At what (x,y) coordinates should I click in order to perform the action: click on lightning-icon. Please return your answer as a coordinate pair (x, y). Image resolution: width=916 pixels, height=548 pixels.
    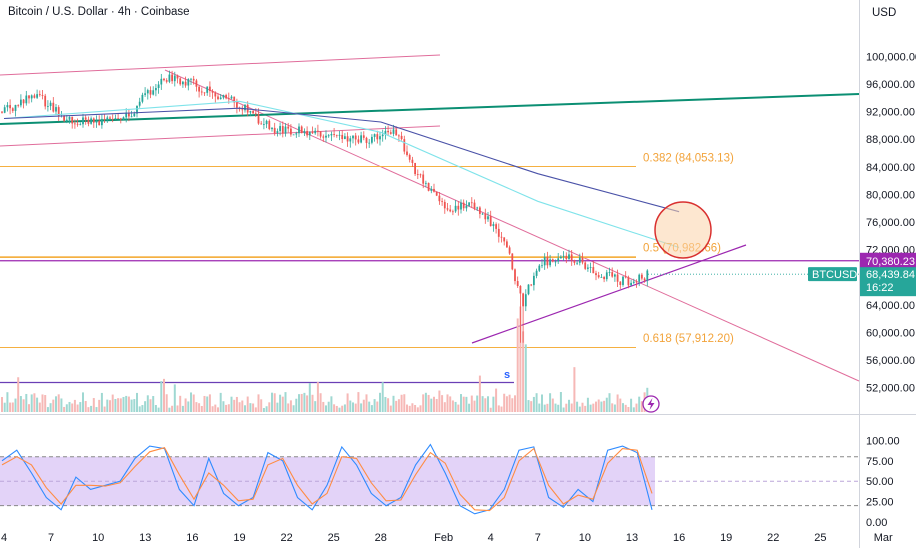
    Looking at the image, I should click on (651, 404).